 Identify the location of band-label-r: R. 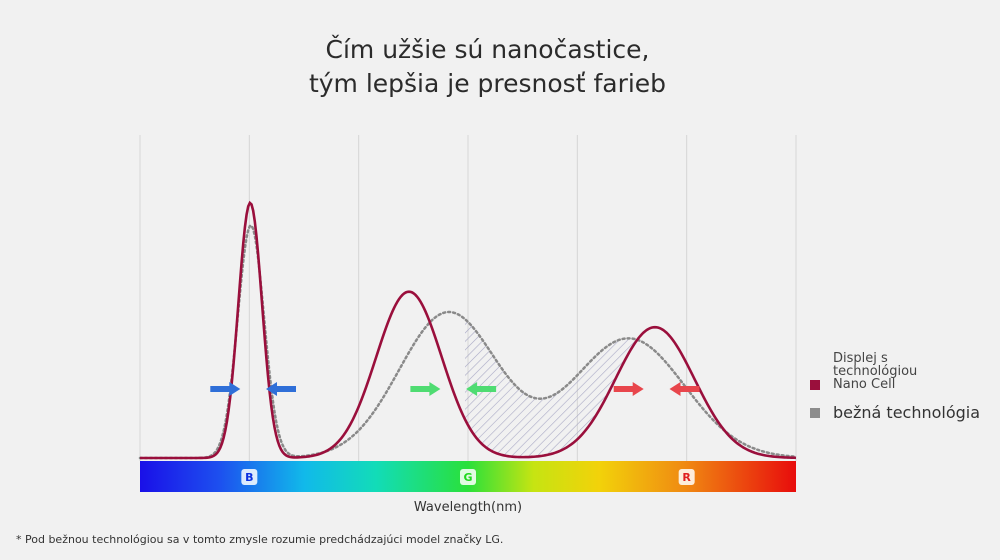
(686, 477).